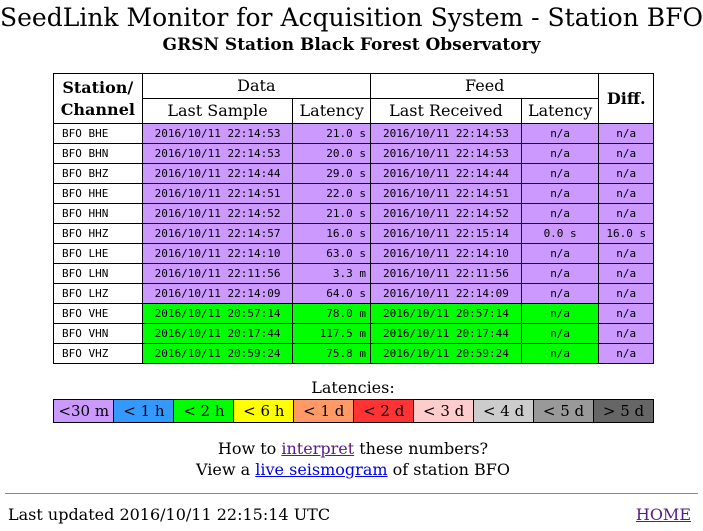 The width and height of the screenshot is (703, 531). Describe the element at coordinates (332, 293) in the screenshot. I see `latency-cell: 64.0 s` at that location.